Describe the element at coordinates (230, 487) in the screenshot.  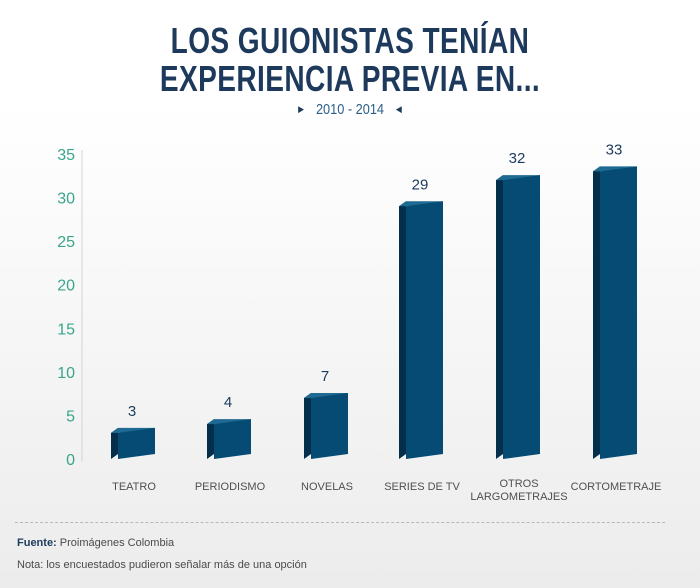
I see `category-label: PERIODISMO` at that location.